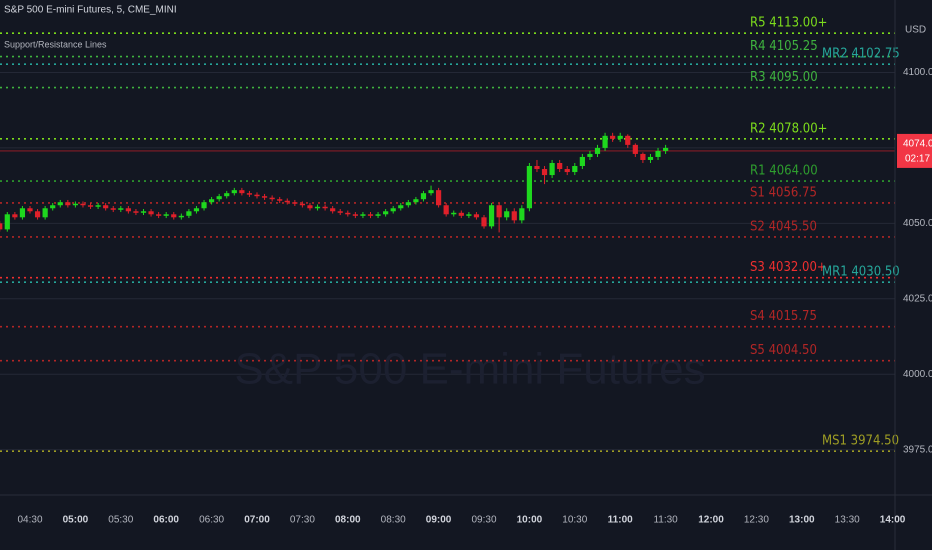  What do you see at coordinates (166, 520) in the screenshot?
I see `x-tick-label: 06:00` at bounding box center [166, 520].